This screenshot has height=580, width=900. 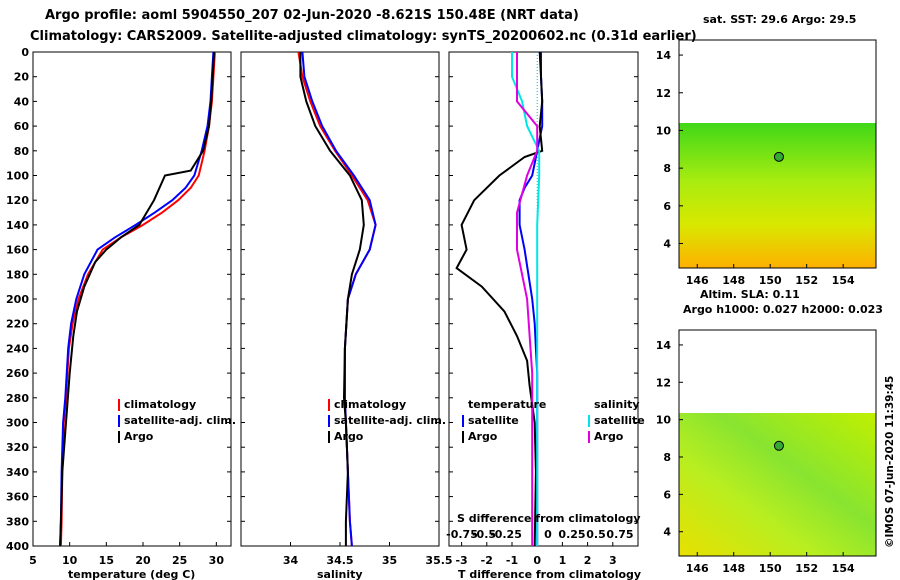 What do you see at coordinates (390, 420) in the screenshot?
I see `sal-legend-satellite-label: satellite-adj. clim.` at bounding box center [390, 420].